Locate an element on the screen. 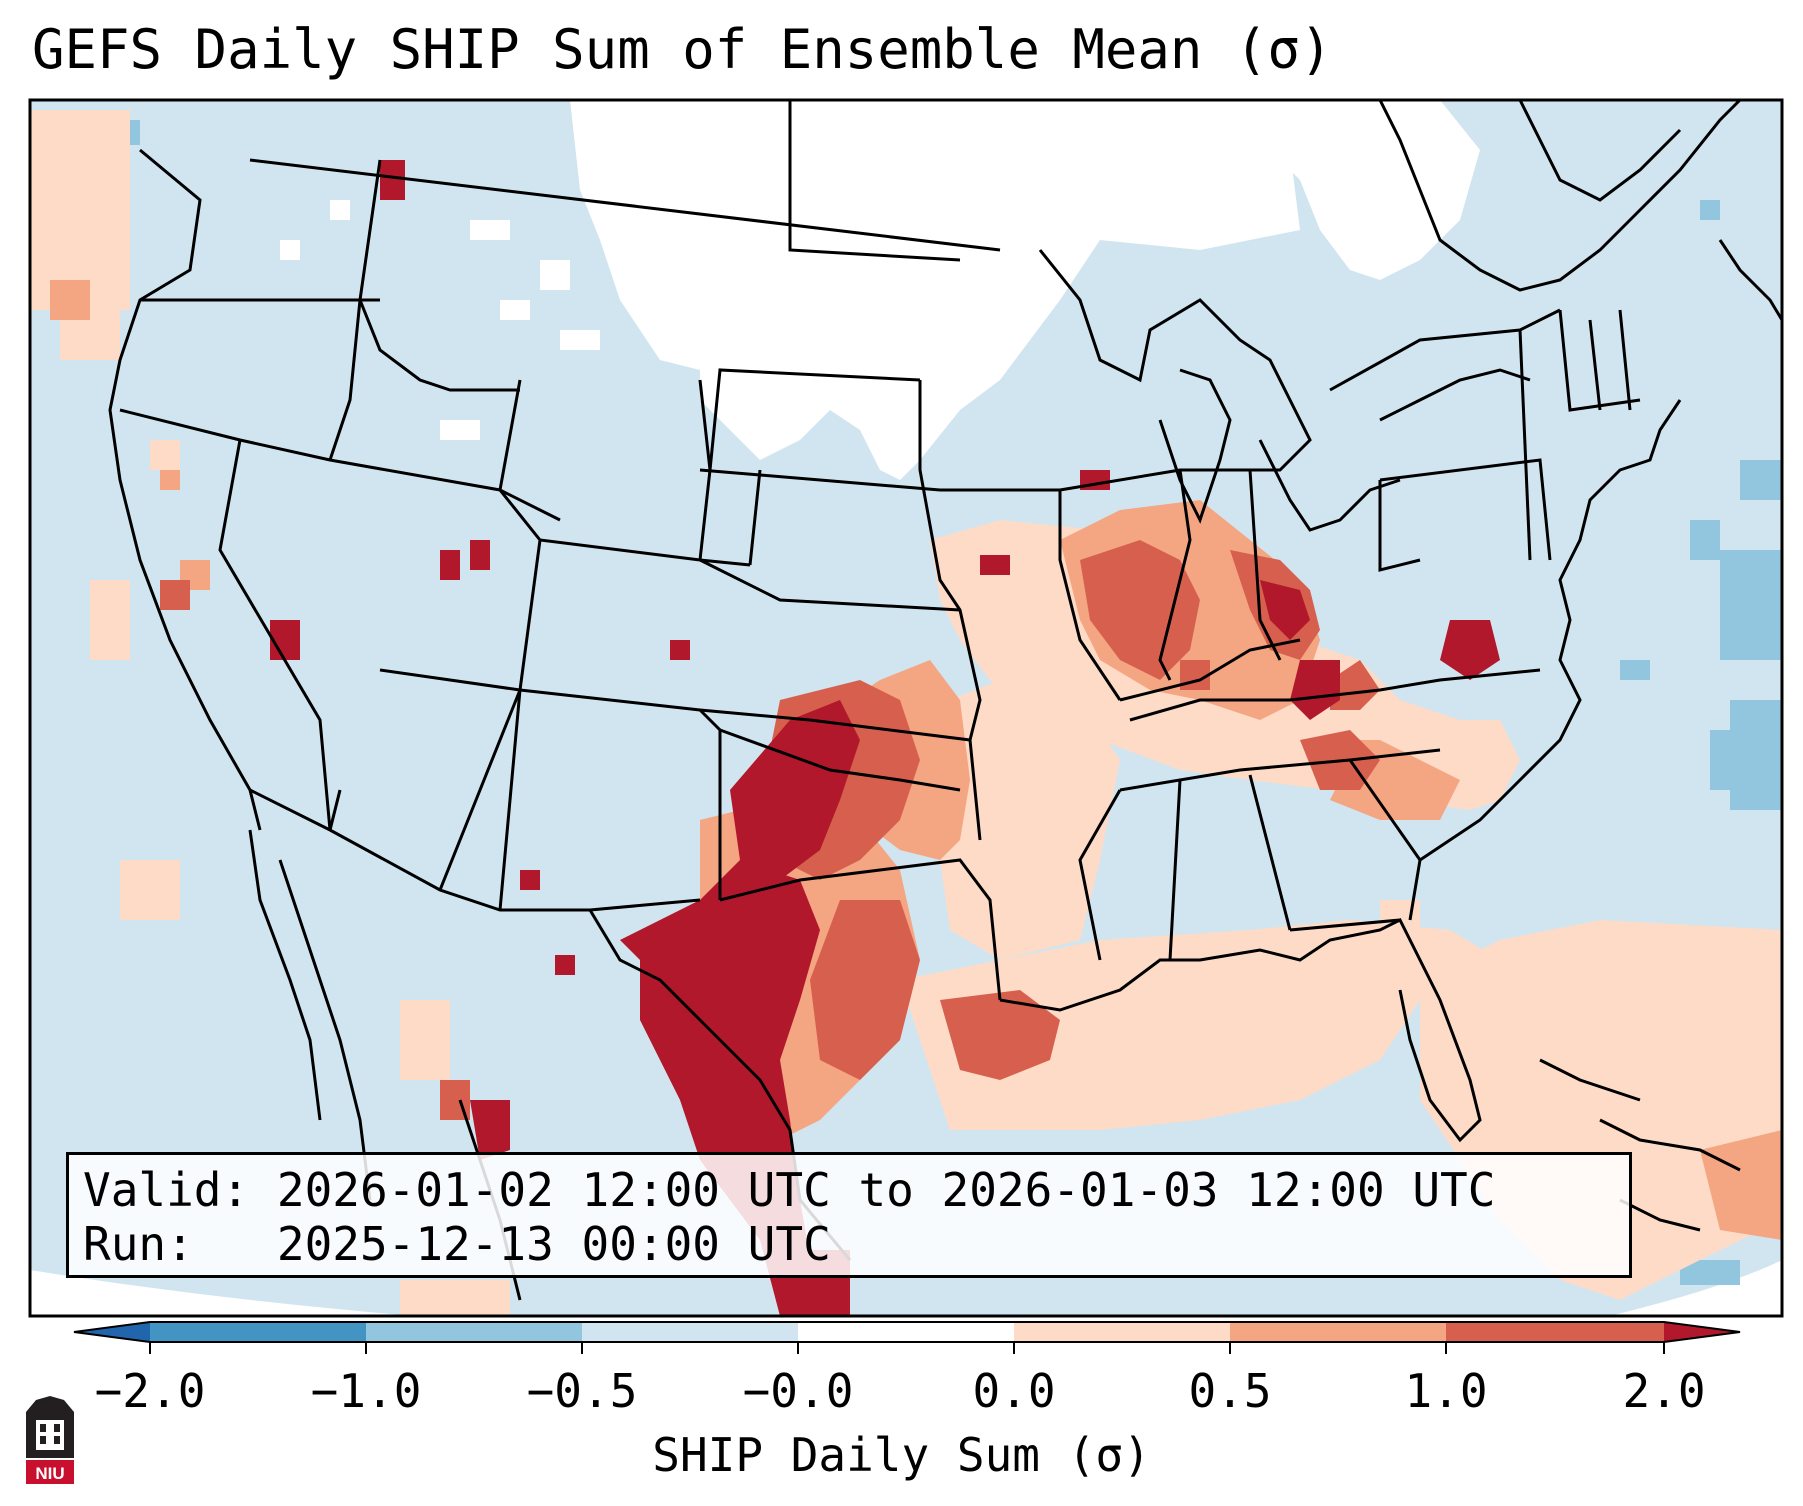 The height and width of the screenshot is (1506, 1803). colorbar-label: SHIP Daily Sum (σ) is located at coordinates (901, 1455).